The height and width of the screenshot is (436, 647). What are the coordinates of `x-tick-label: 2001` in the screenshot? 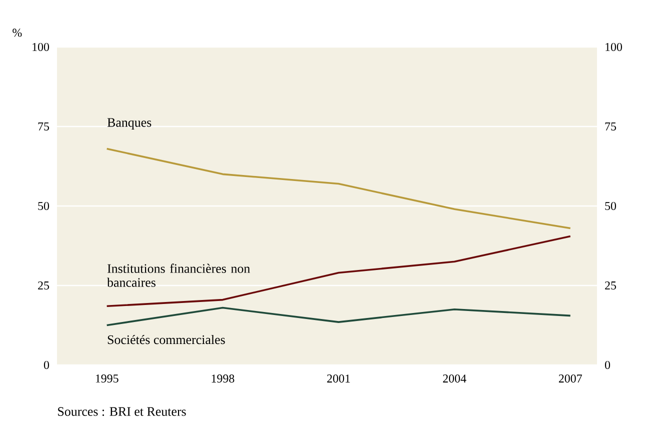 It's located at (338, 378).